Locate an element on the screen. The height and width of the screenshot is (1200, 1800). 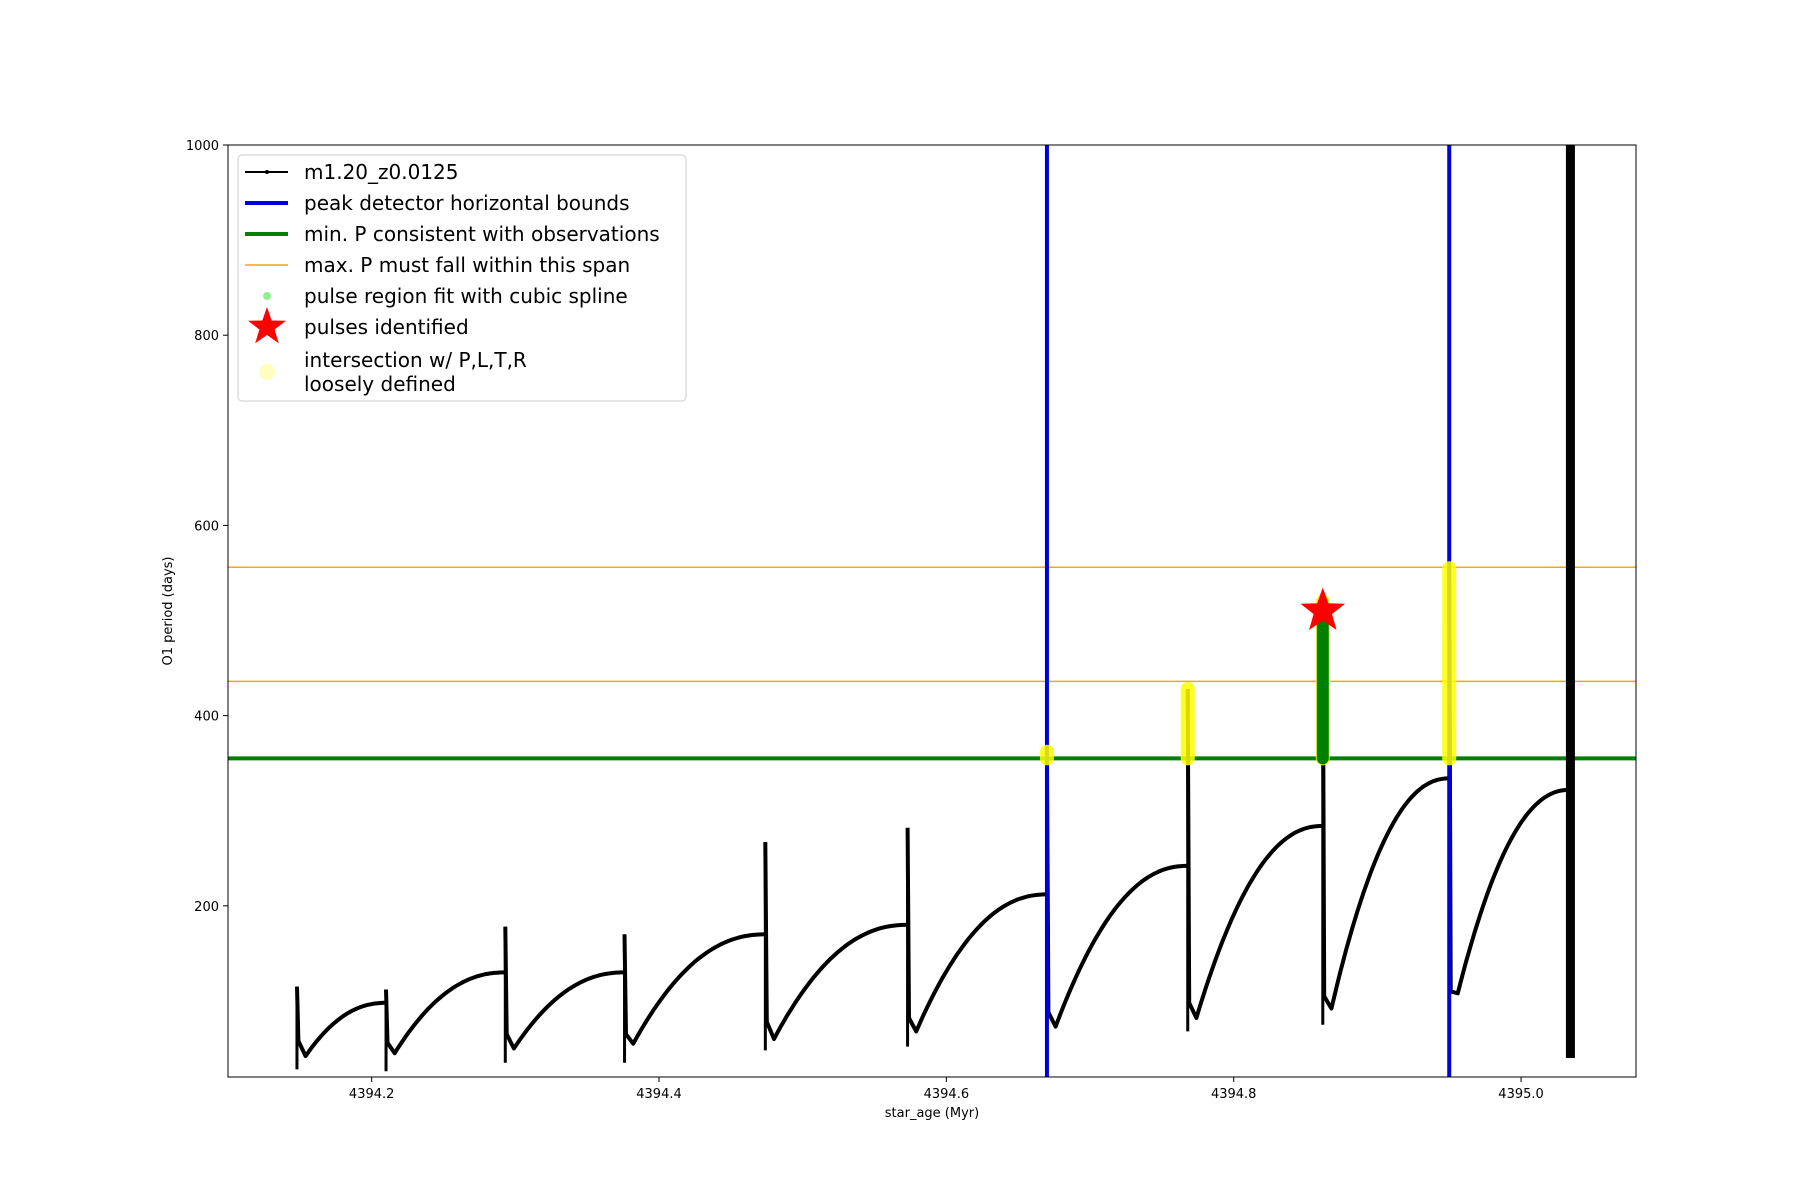
x-tick-label: 4395.0 is located at coordinates (1521, 1094).